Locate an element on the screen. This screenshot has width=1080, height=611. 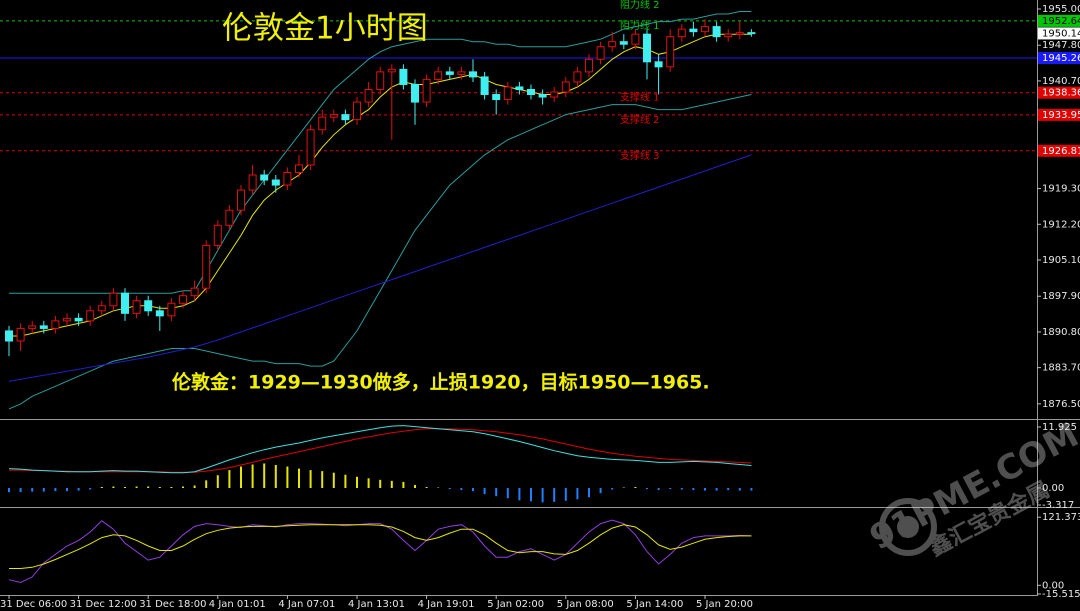
x-tick-label: 4 Jan 19:01 is located at coordinates (446, 604).